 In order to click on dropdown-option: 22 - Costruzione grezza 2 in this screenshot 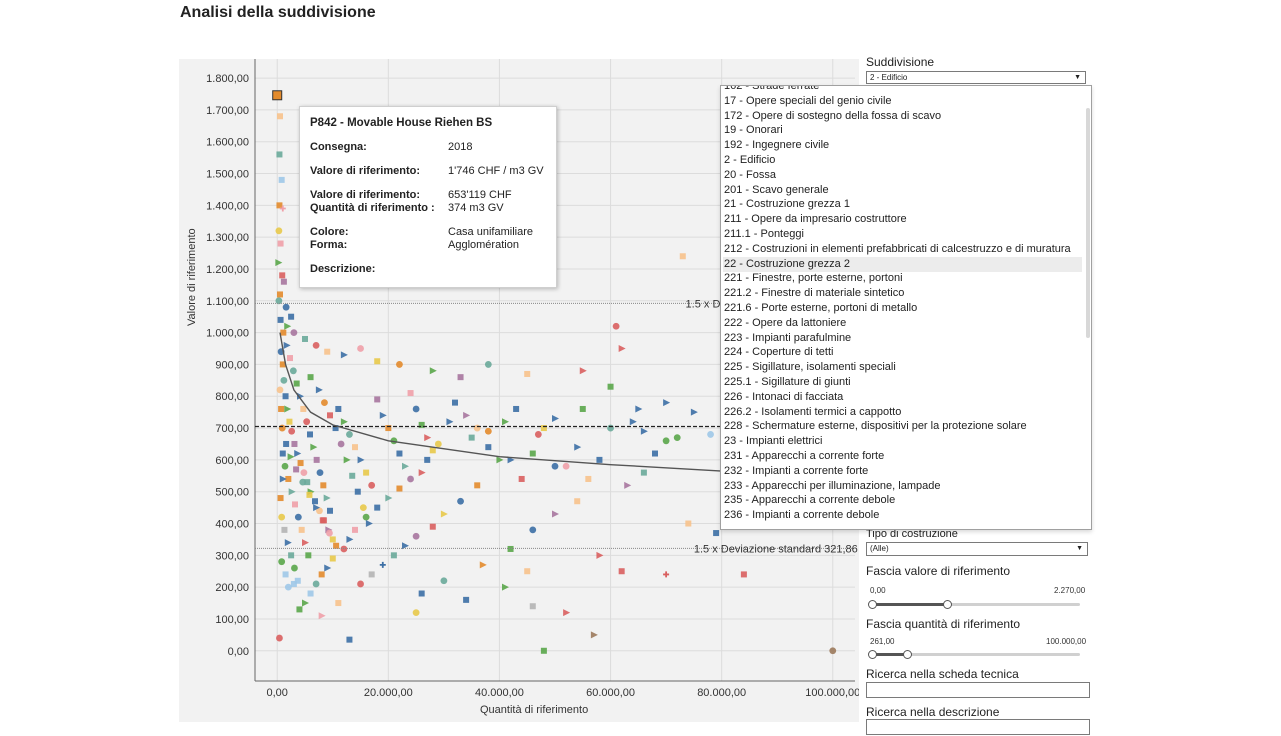, I will do `click(902, 264)`.